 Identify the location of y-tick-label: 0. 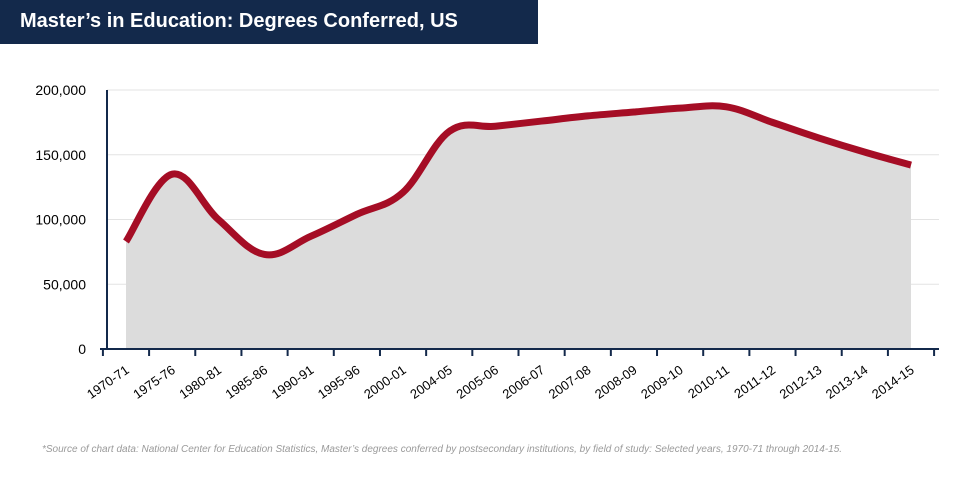
(82, 349).